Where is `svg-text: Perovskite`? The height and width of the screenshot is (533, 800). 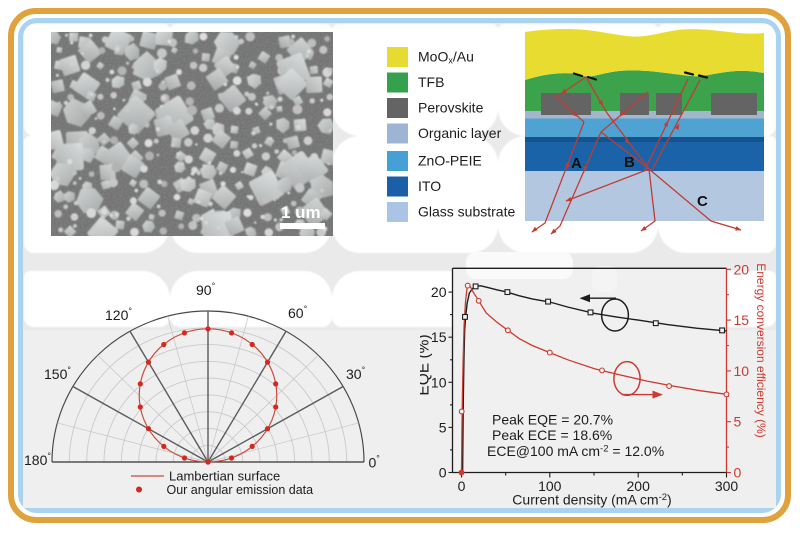
svg-text: Perovskite is located at coordinates (451, 108).